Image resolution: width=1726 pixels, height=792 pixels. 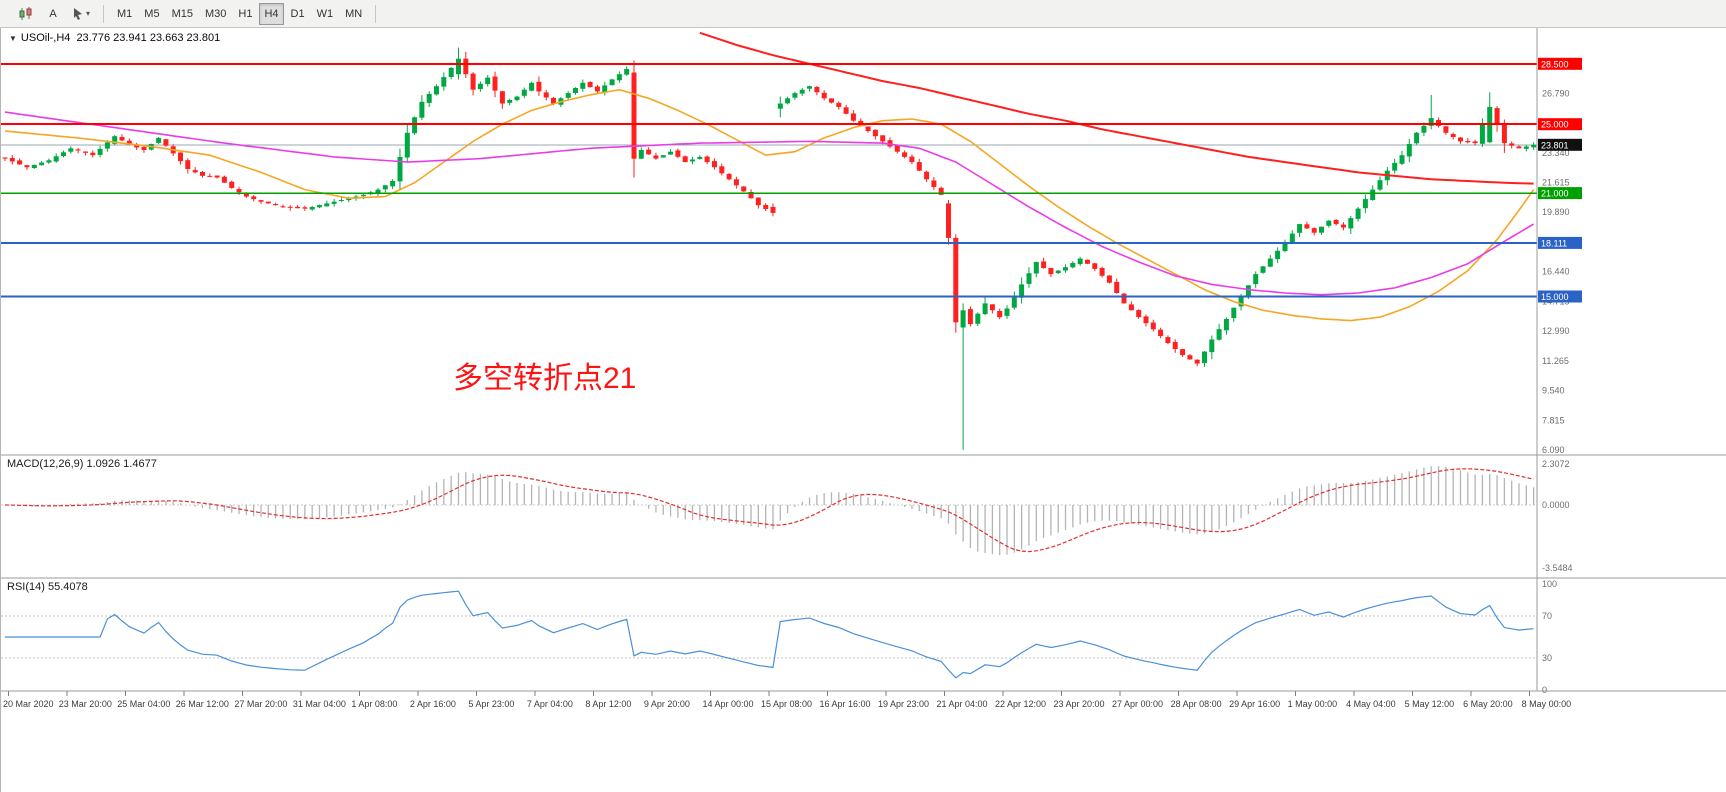 I want to click on symbol-ohlc-values: 23.776 23.941 23.663 23.801, so click(x=148, y=38).